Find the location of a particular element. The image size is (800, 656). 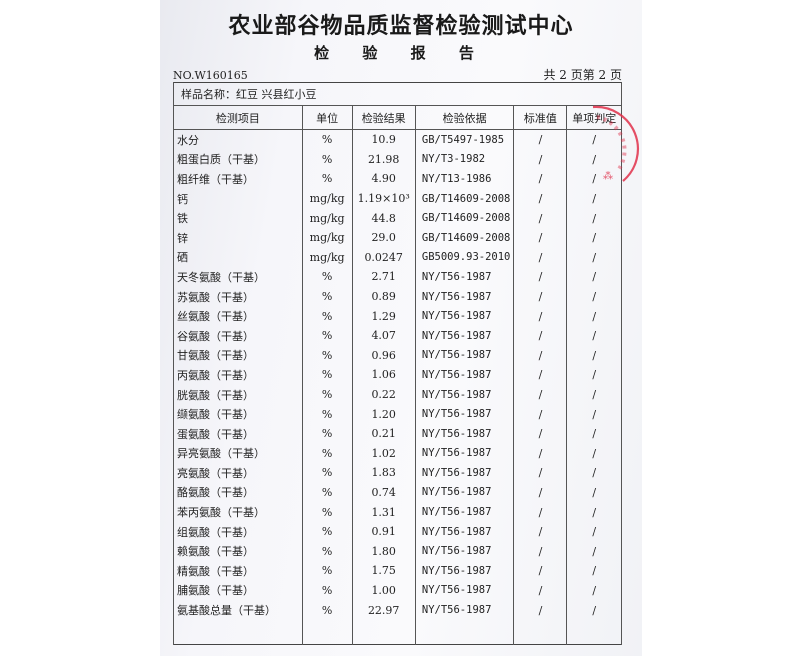

report-number: NO.W160165 is located at coordinates (210, 75).